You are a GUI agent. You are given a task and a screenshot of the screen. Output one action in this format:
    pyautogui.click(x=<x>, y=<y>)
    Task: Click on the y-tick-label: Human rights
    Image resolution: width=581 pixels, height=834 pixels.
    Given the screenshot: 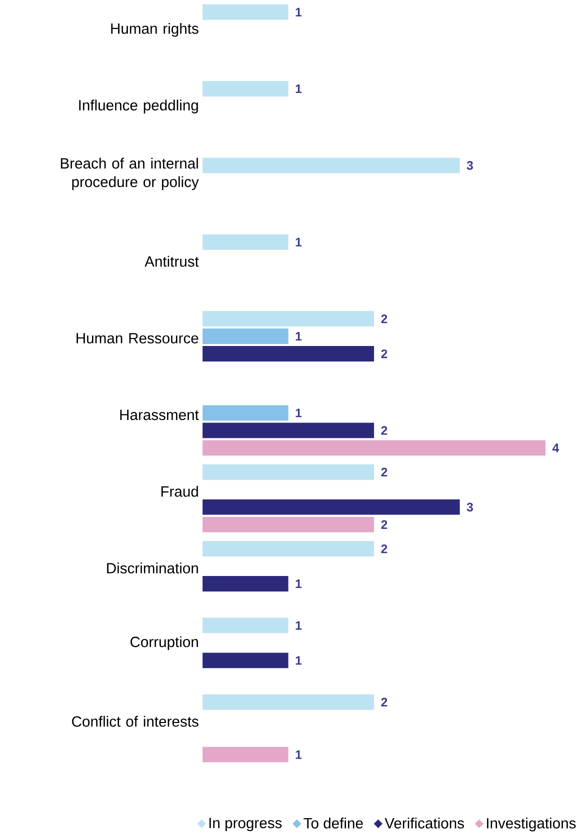 What is the action you would take?
    pyautogui.click(x=154, y=29)
    